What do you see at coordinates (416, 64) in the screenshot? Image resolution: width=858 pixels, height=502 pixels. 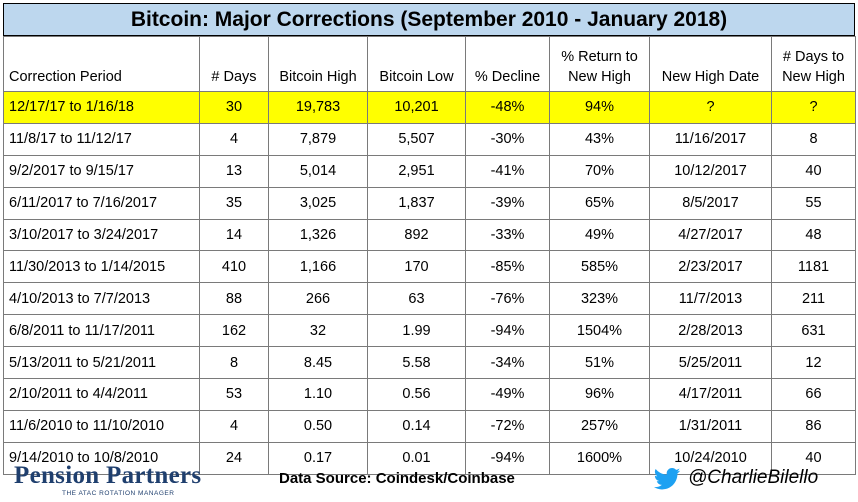 I see `column-header: Bitcoin Low` at bounding box center [416, 64].